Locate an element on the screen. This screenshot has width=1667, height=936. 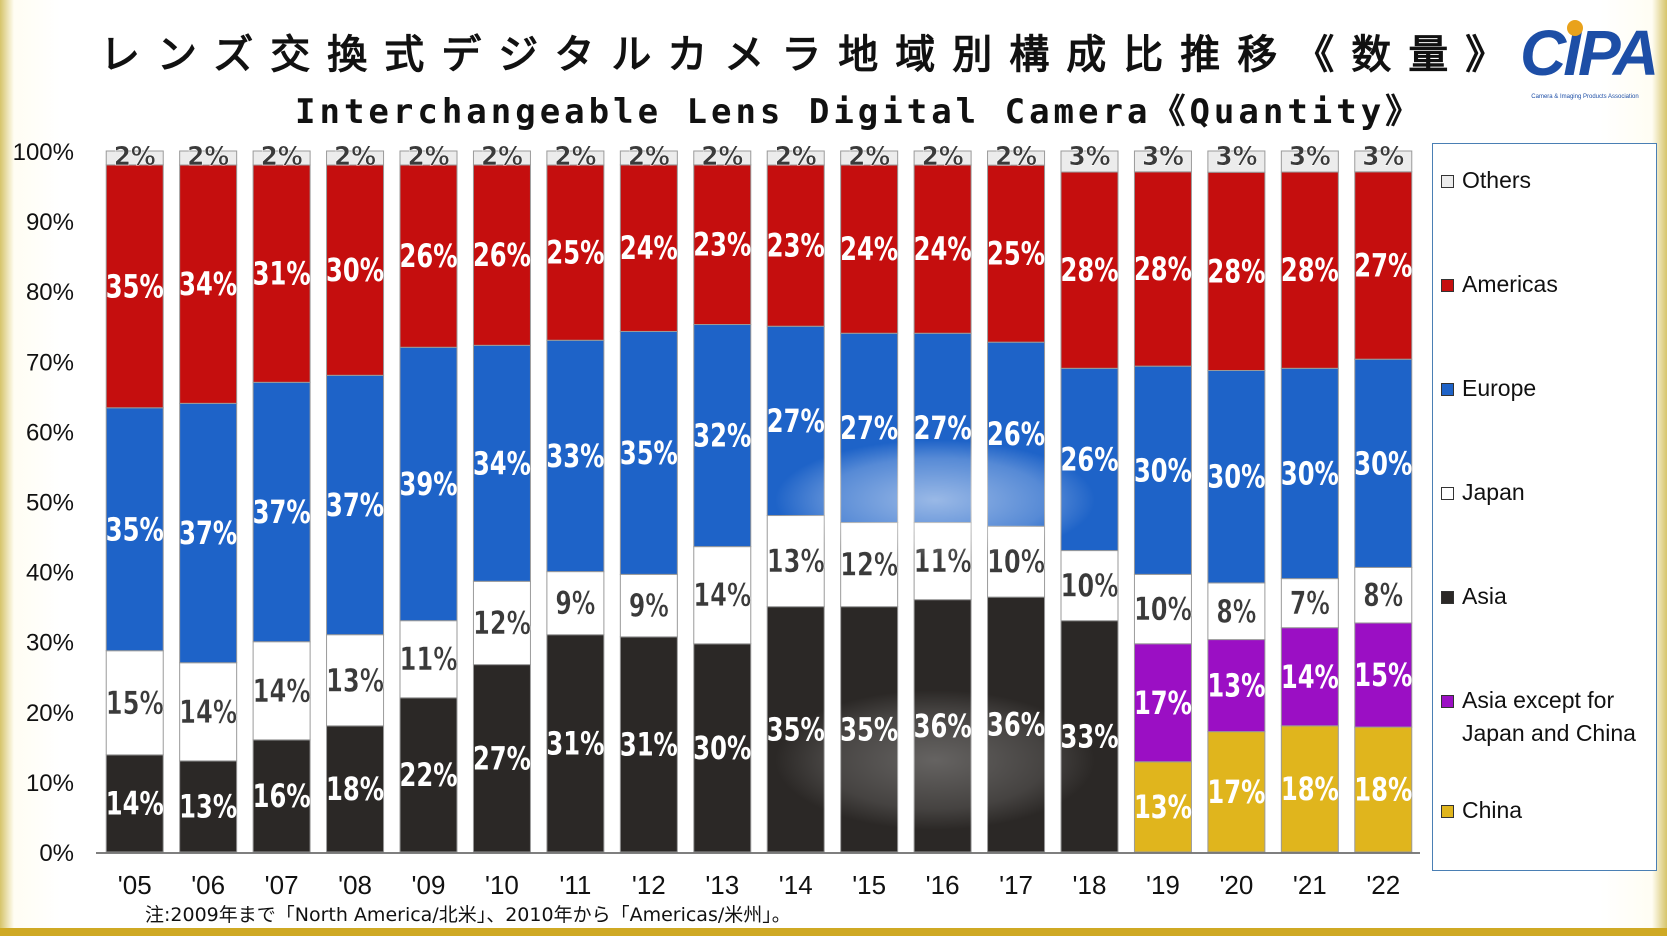
bar-segment-china is located at coordinates (1236, 792).